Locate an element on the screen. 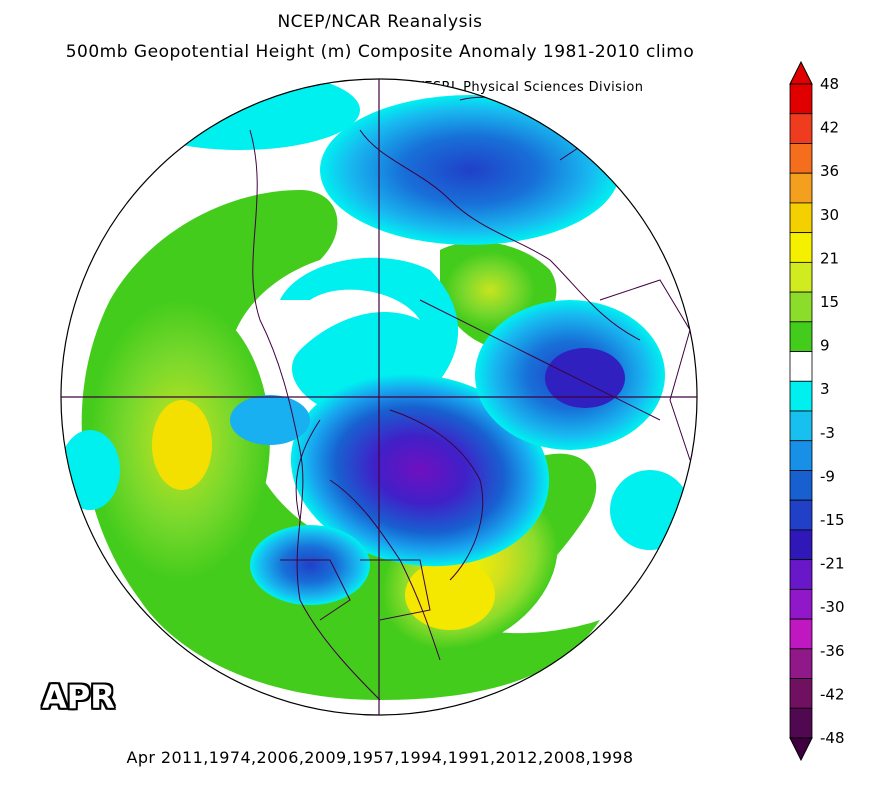 Image resolution: width=874 pixels, height=790 pixels. colorbar-min-arrow is located at coordinates (801, 749).